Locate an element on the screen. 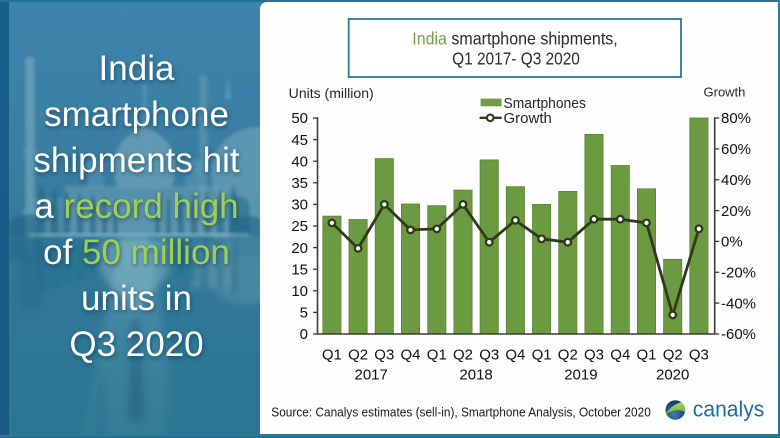 This screenshot has width=780, height=438. svg-text: 25 is located at coordinates (299, 226).